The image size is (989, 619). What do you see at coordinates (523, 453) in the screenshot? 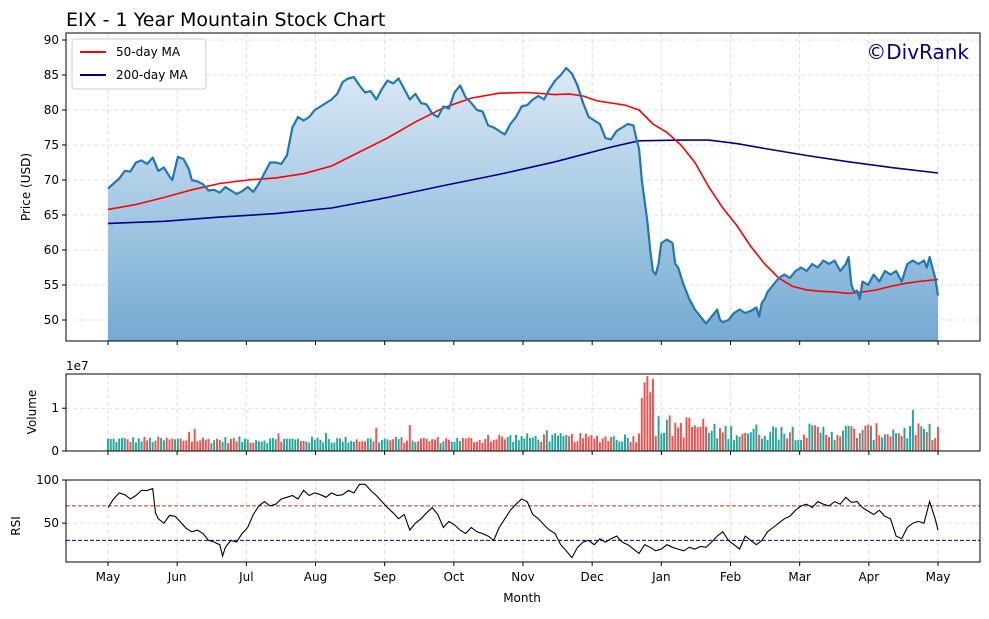
I see `volume-x-ticks` at bounding box center [523, 453].